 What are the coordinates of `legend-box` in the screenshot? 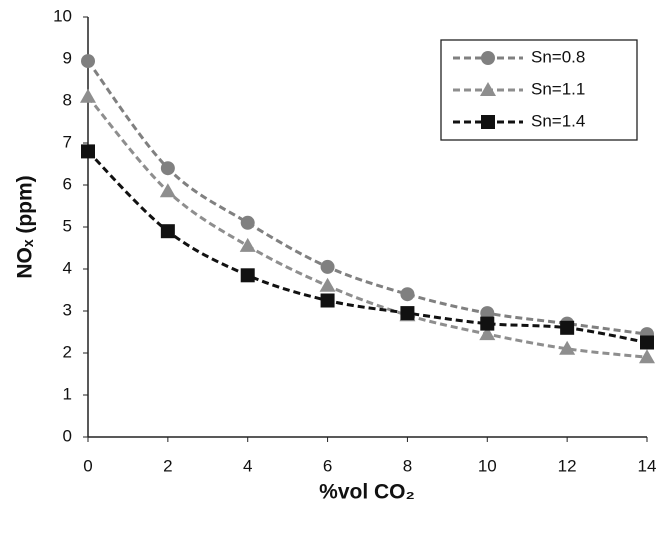 It's located at (539, 90).